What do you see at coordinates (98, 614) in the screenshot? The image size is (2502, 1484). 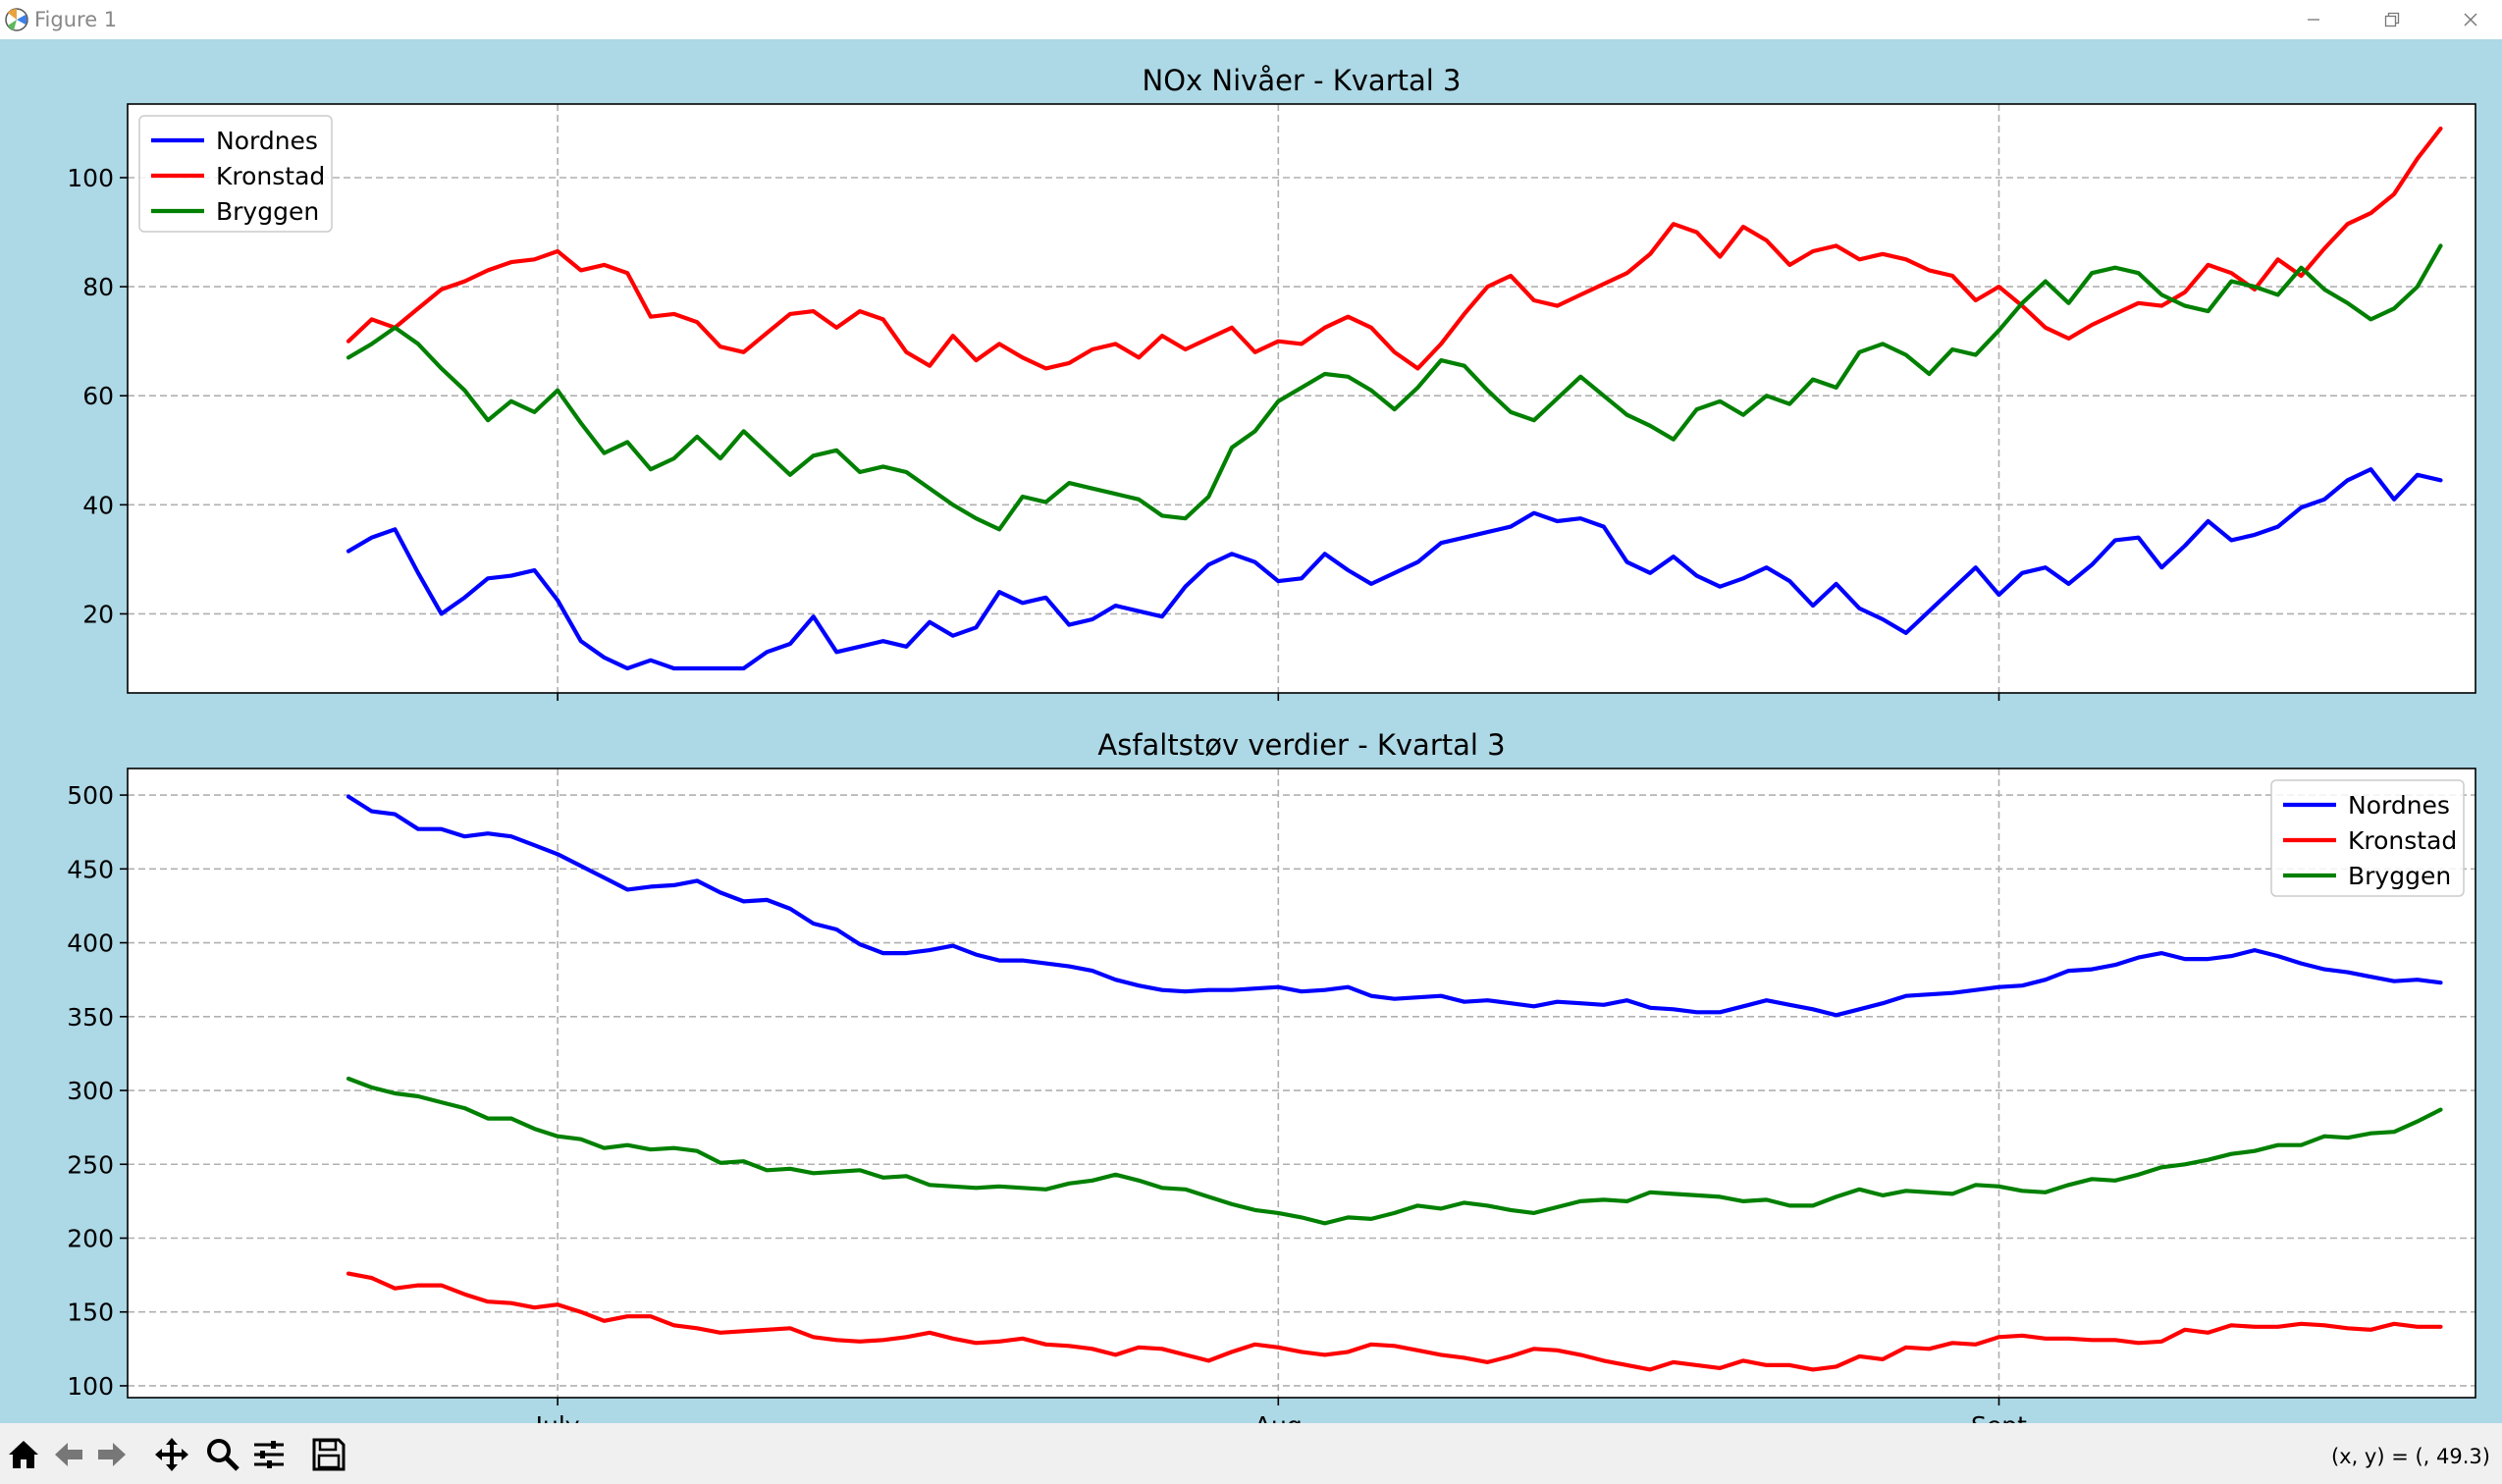 I see `y-tick-label: 20` at bounding box center [98, 614].